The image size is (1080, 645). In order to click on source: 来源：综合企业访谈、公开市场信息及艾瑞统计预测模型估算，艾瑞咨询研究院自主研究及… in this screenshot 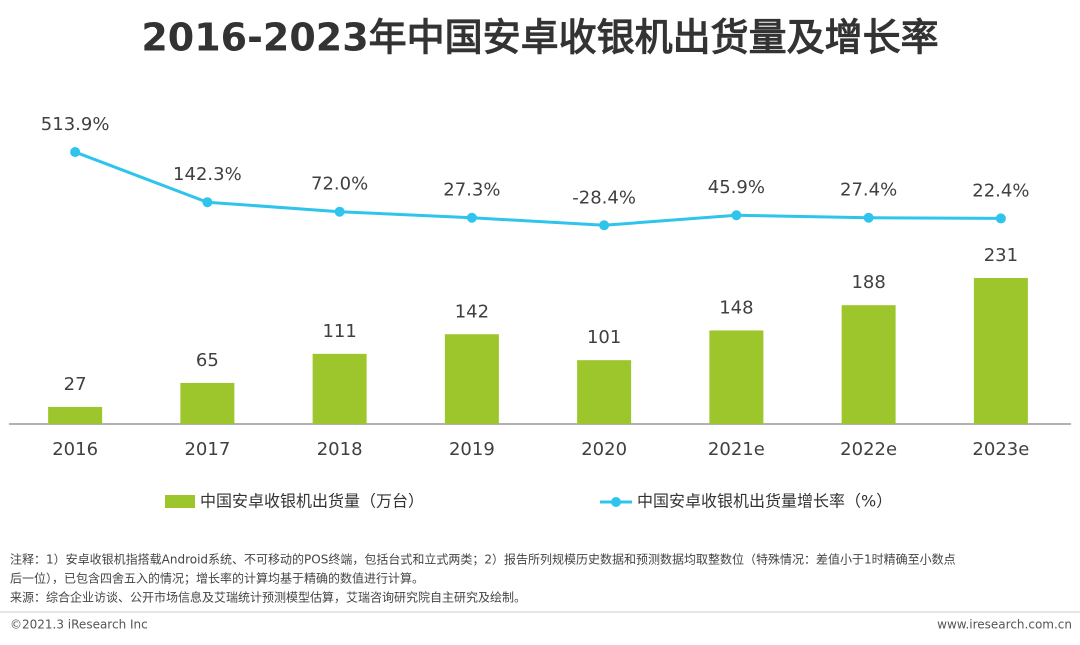, I will do `click(268, 597)`.